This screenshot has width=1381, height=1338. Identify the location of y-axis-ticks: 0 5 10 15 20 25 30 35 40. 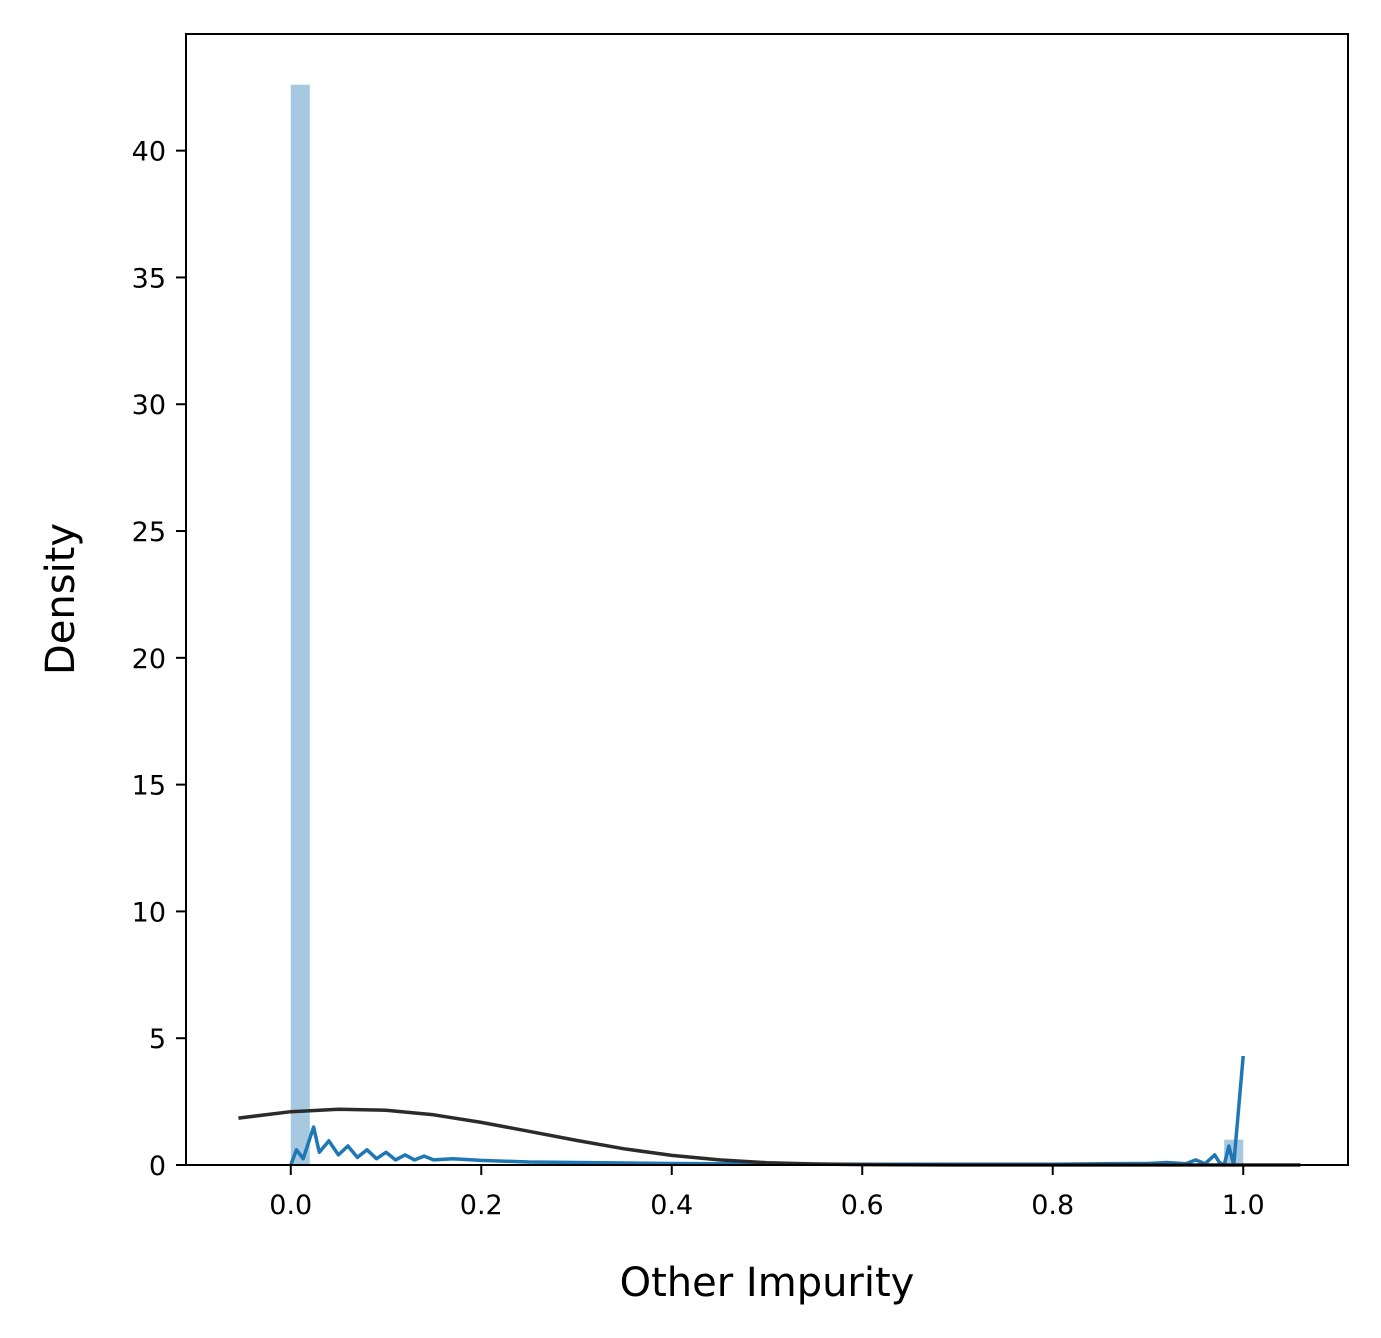
(159, 659).